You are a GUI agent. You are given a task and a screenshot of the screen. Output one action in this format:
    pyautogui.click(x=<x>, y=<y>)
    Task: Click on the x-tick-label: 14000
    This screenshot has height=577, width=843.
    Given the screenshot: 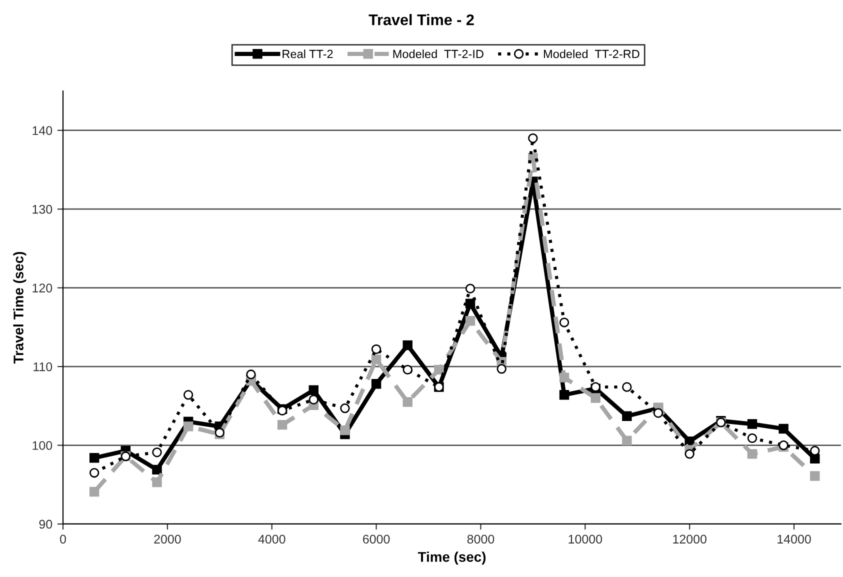 What is the action you would take?
    pyautogui.click(x=794, y=539)
    